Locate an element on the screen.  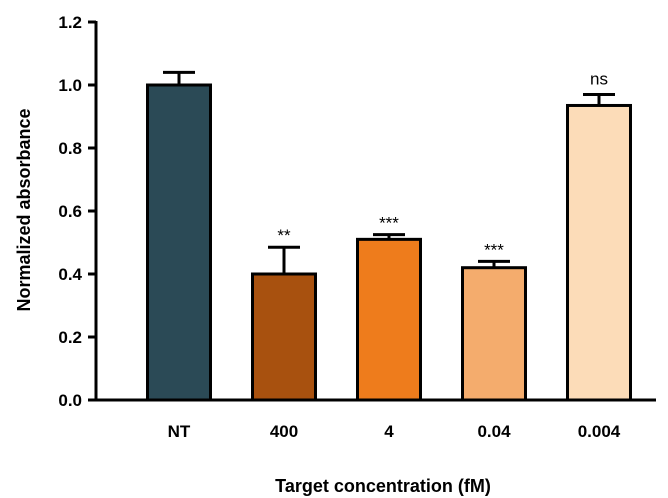
y-tick-label: 1.0 is located at coordinates (70, 85).